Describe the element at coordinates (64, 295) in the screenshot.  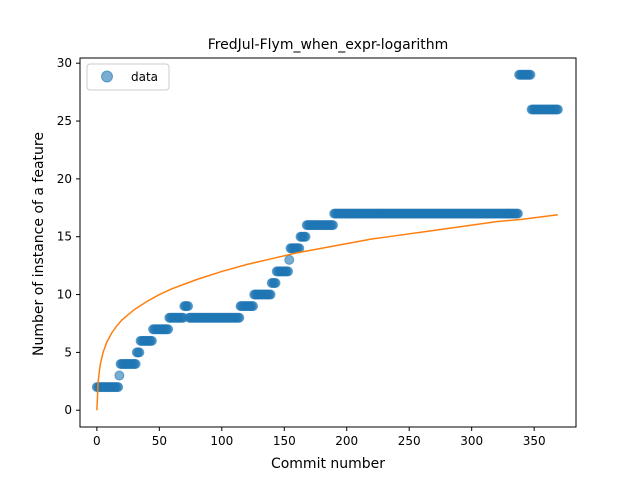
I see `y-tick-label: 10` at that location.